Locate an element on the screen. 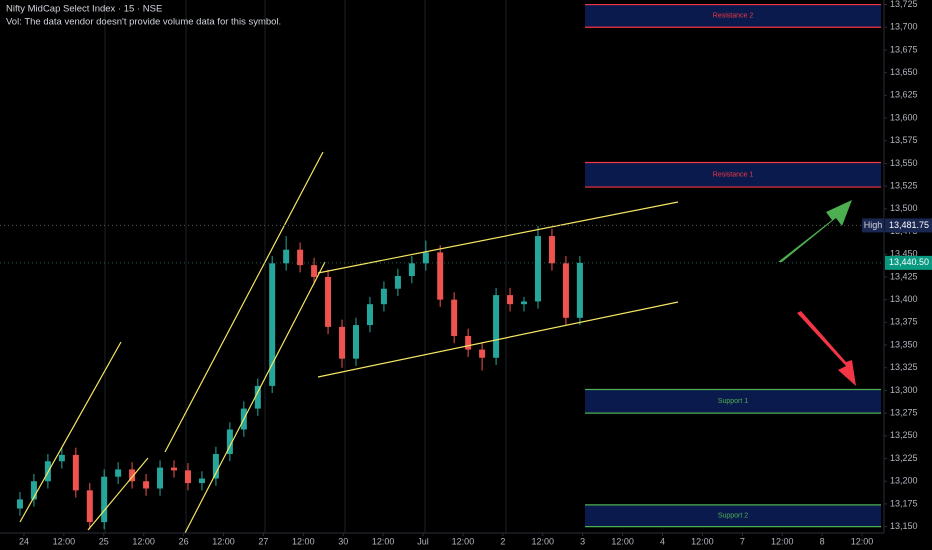 Image resolution: width=932 pixels, height=550 pixels. y-tick-label: 13,675 is located at coordinates (904, 49).